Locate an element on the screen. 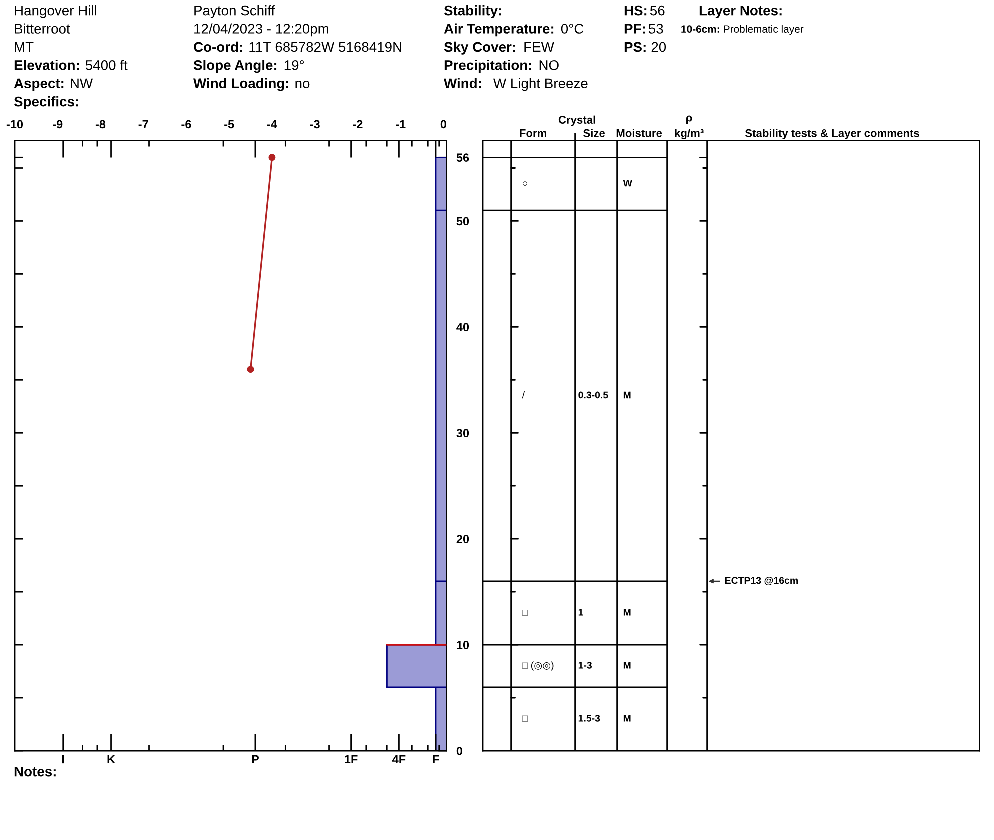 The image size is (994, 840). text: ECTP13 @16cm is located at coordinates (761, 581).